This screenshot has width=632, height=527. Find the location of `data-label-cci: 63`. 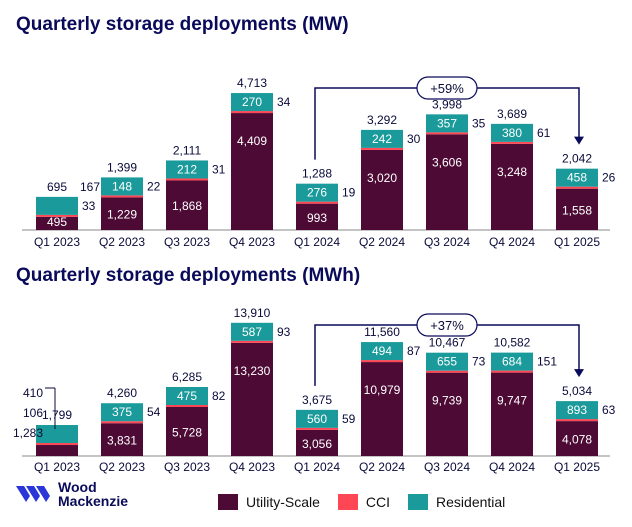

data-label-cci: 63 is located at coordinates (609, 410).